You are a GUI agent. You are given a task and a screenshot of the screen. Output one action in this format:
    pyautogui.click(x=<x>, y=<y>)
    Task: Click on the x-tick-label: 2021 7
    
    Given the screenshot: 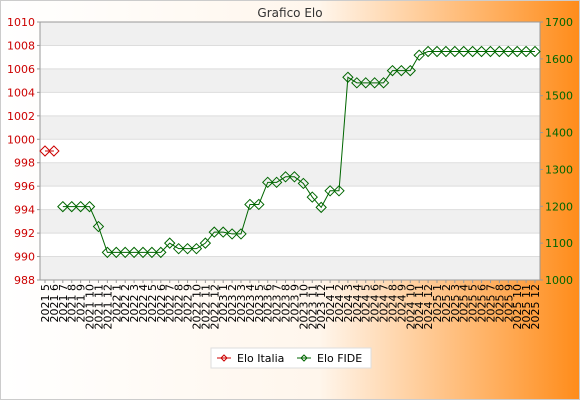 What is the action you would take?
    pyautogui.click(x=63, y=303)
    